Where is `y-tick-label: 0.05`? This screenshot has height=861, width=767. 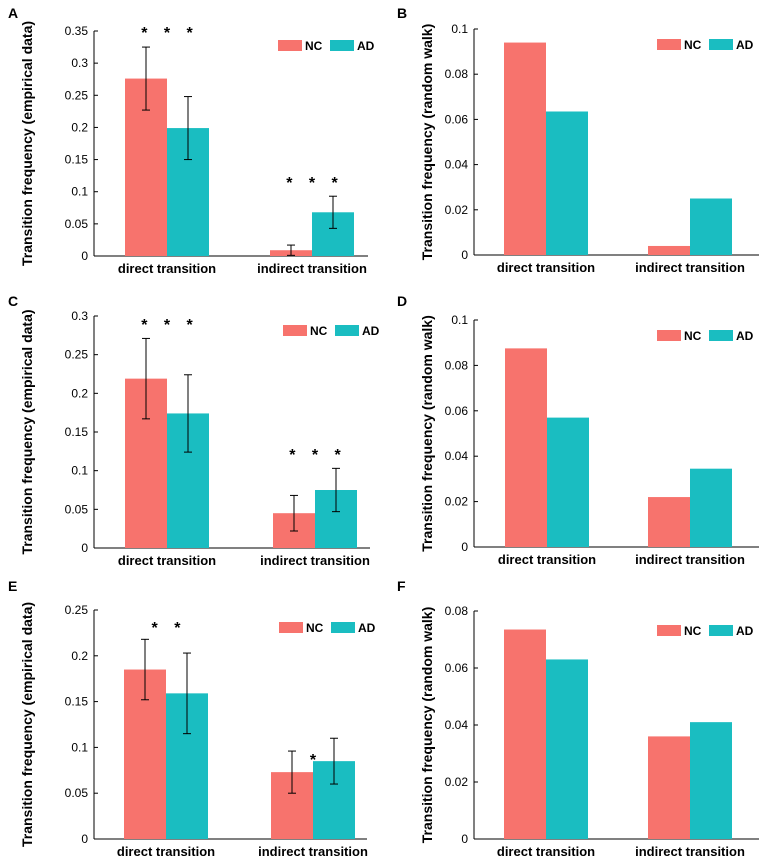 y-tick-label: 0.05 is located at coordinates (77, 793).